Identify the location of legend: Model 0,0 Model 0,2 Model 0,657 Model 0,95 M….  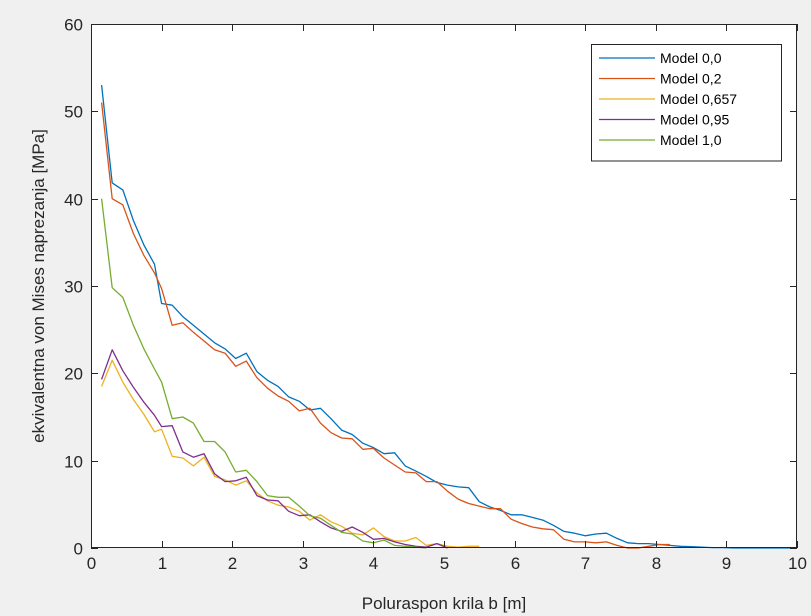
(686, 103).